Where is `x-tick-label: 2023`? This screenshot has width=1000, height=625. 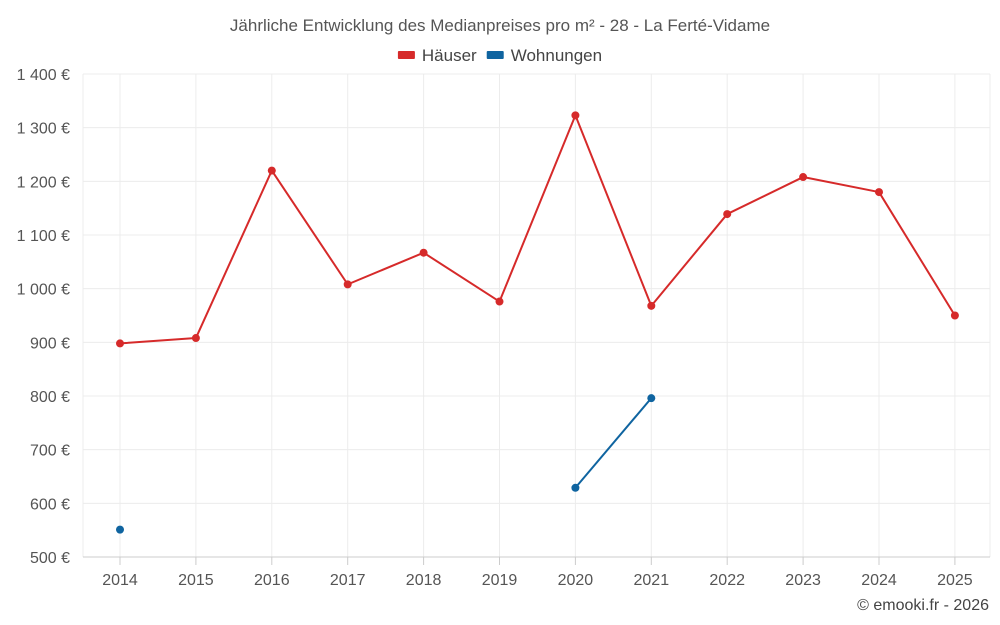 x-tick-label: 2023 is located at coordinates (803, 580).